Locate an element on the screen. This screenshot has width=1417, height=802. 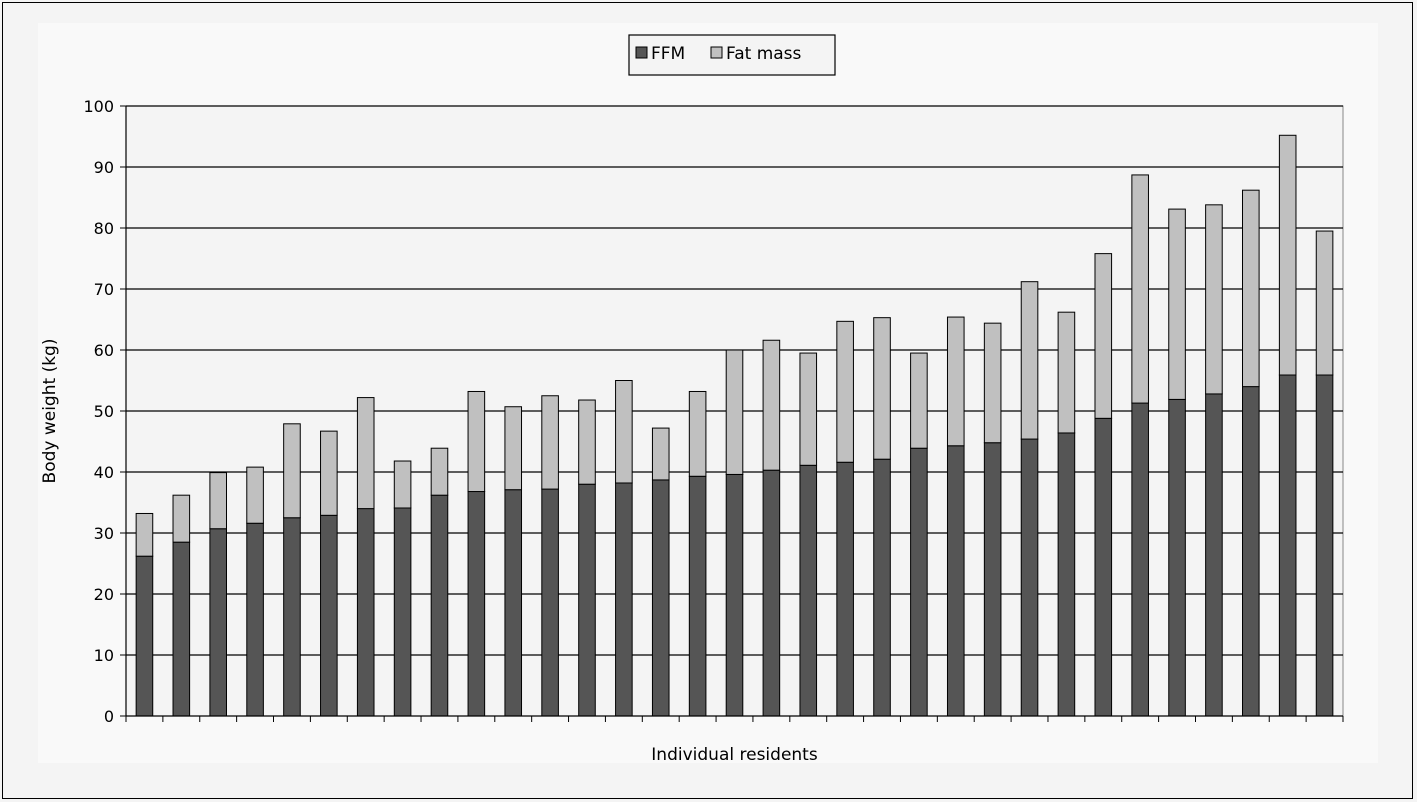
y-tick-label: 40 is located at coordinates (104, 472).